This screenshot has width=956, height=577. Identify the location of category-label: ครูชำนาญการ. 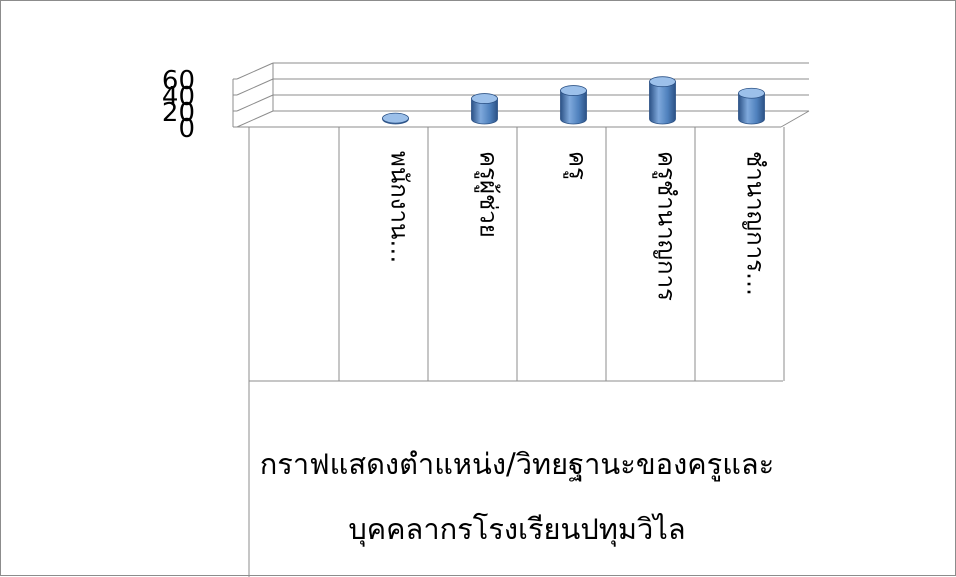
(666, 226).